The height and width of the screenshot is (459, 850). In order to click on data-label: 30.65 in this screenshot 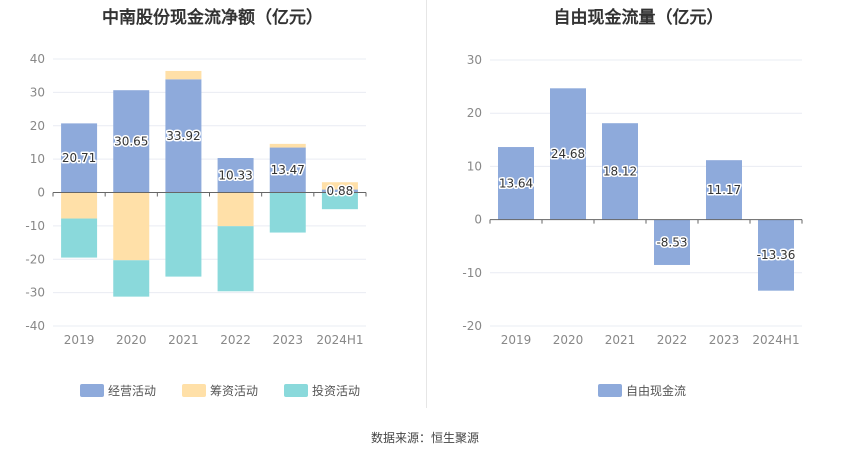, I will do `click(131, 141)`.